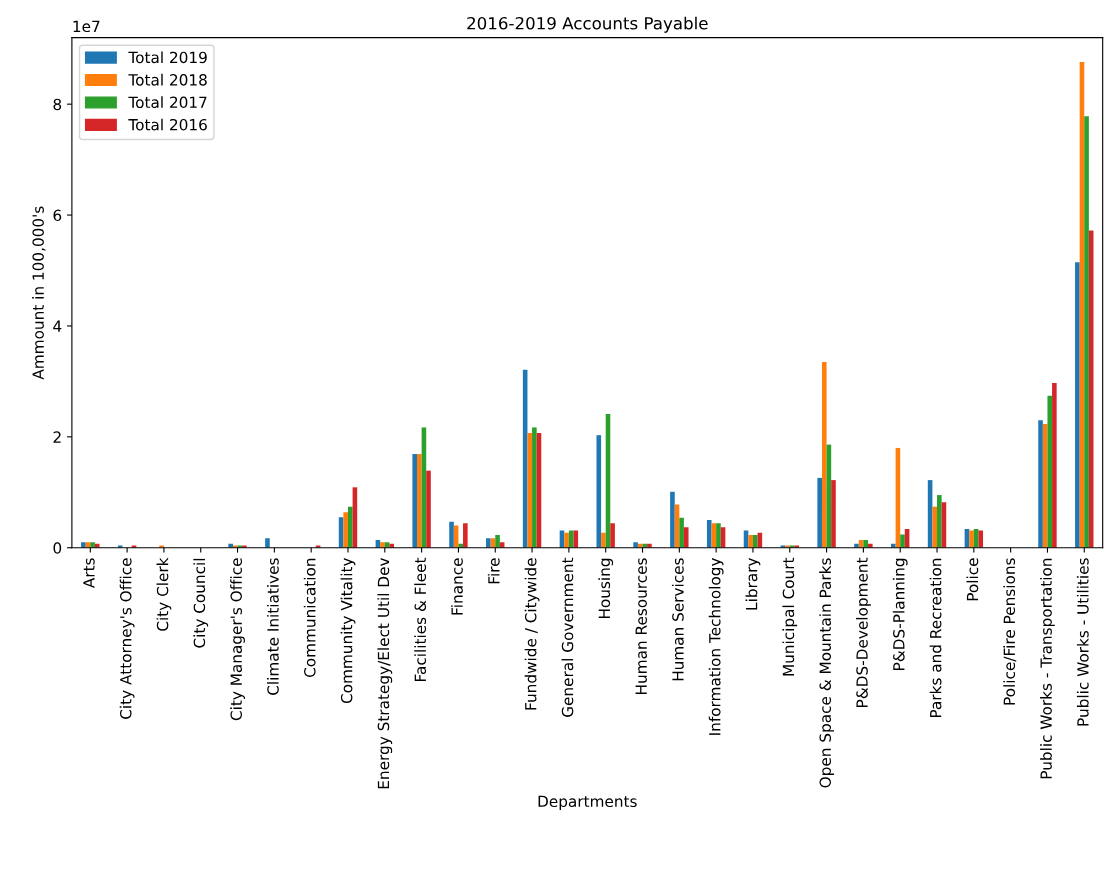 This screenshot has width=1106, height=875. What do you see at coordinates (39, 293) in the screenshot?
I see `y-axis-title: Ammount in 100,000's` at bounding box center [39, 293].